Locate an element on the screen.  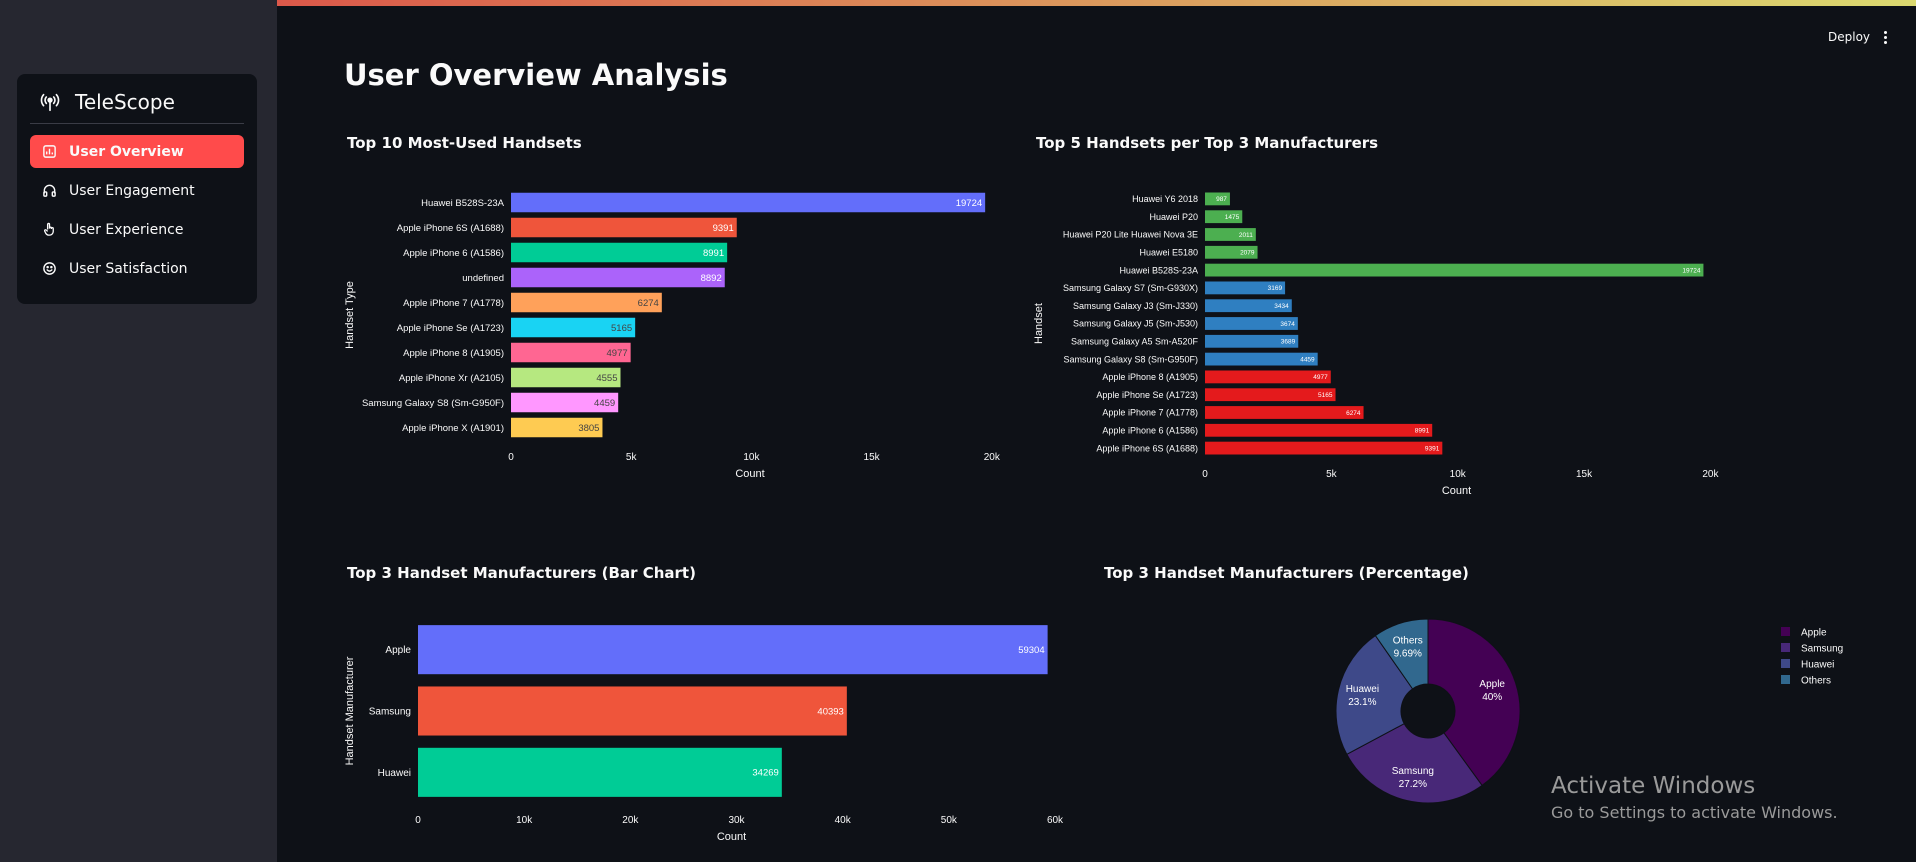
sidebar-item-user-engagement: User Engagement is located at coordinates (137, 190).